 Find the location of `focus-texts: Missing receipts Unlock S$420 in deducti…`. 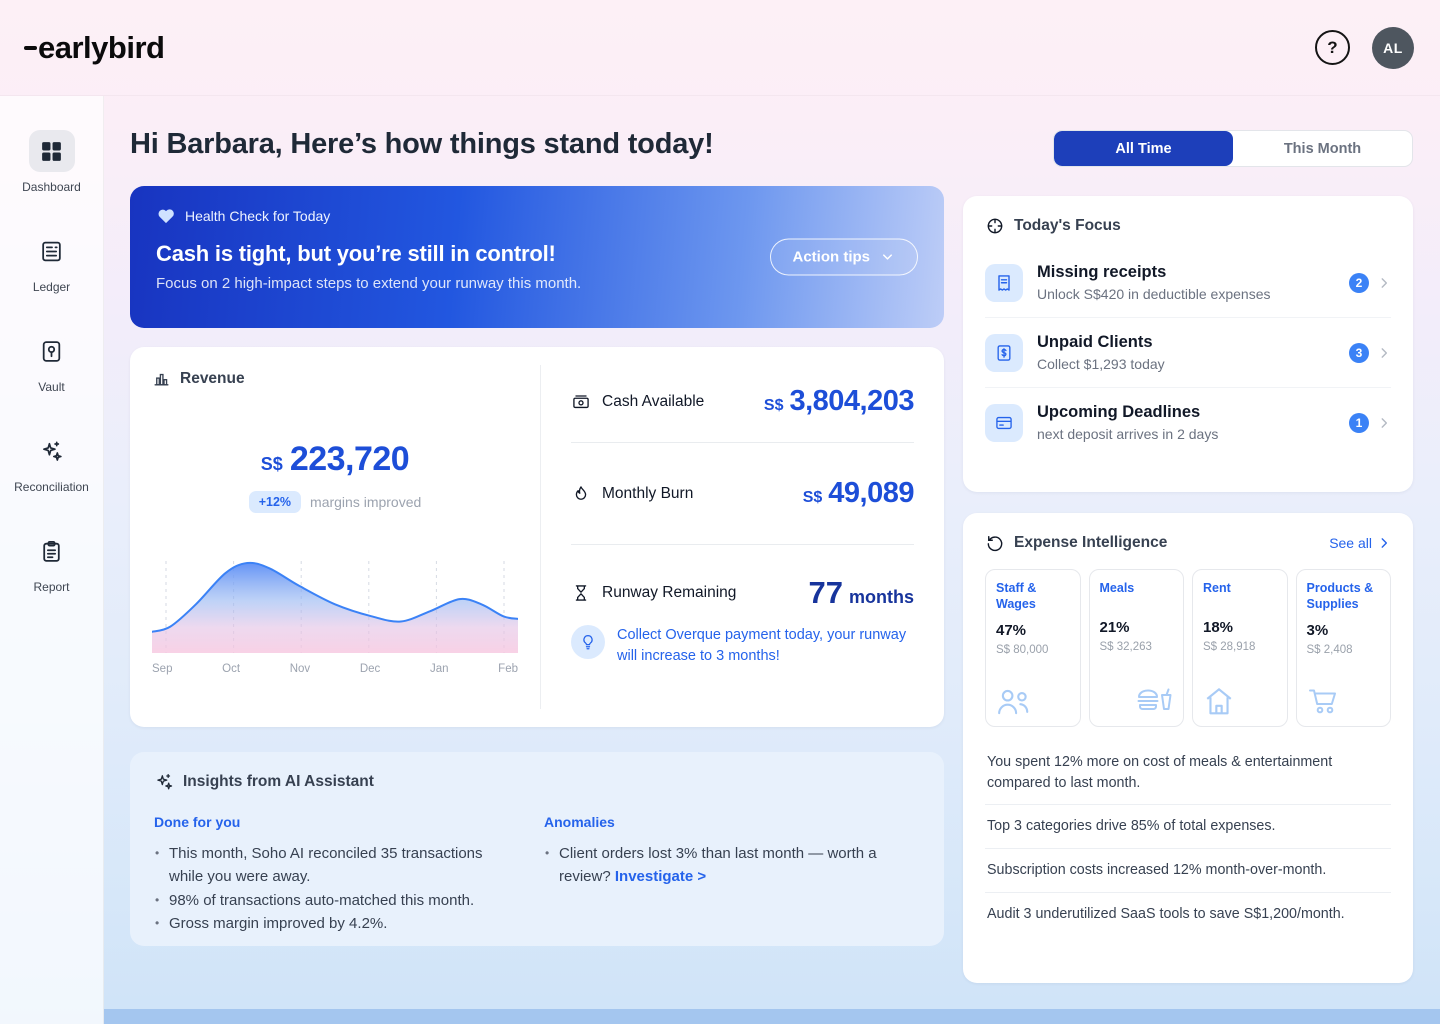

focus-texts: Missing receipts Unlock S$420 in deducti… is located at coordinates (1154, 282).